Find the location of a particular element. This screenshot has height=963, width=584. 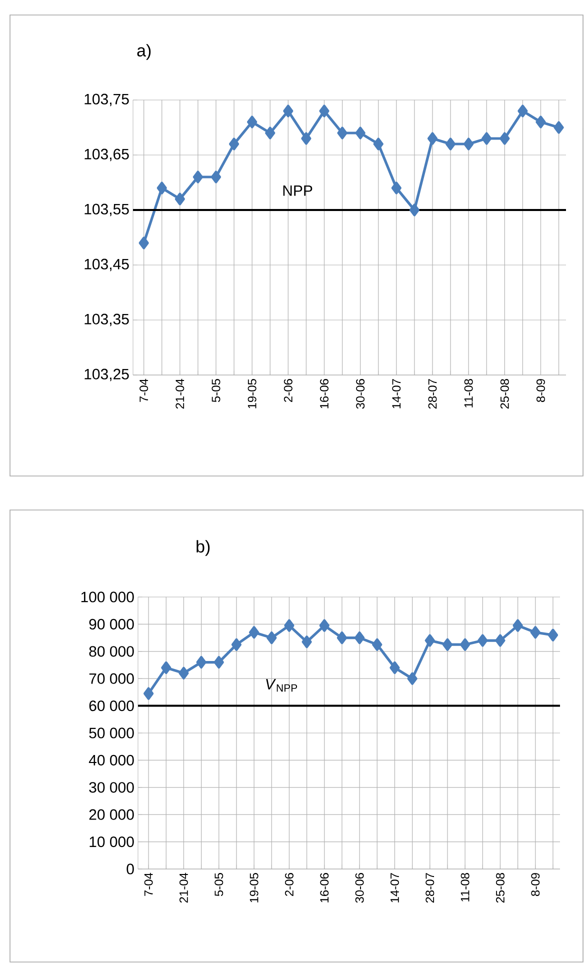

y-tick-label: 30 000 is located at coordinates (111, 787).